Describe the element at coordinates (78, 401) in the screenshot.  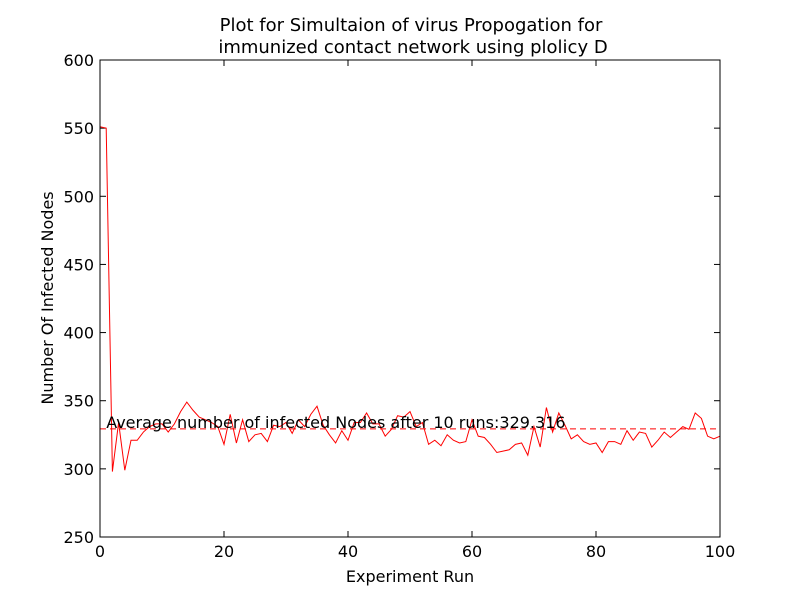
I see `y-tick-label: 350` at that location.